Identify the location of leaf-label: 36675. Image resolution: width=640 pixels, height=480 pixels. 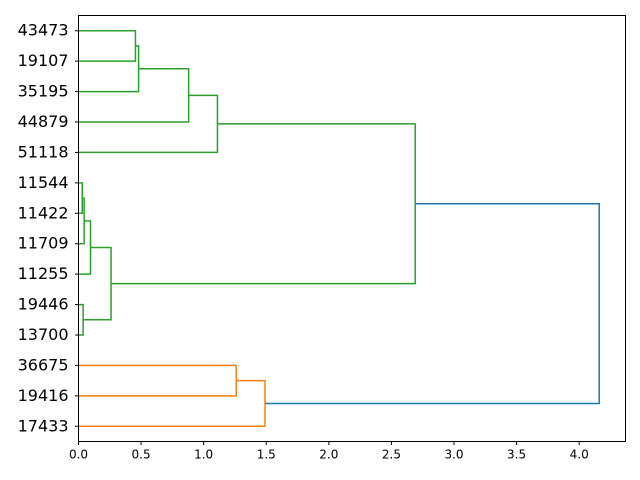
(43, 364).